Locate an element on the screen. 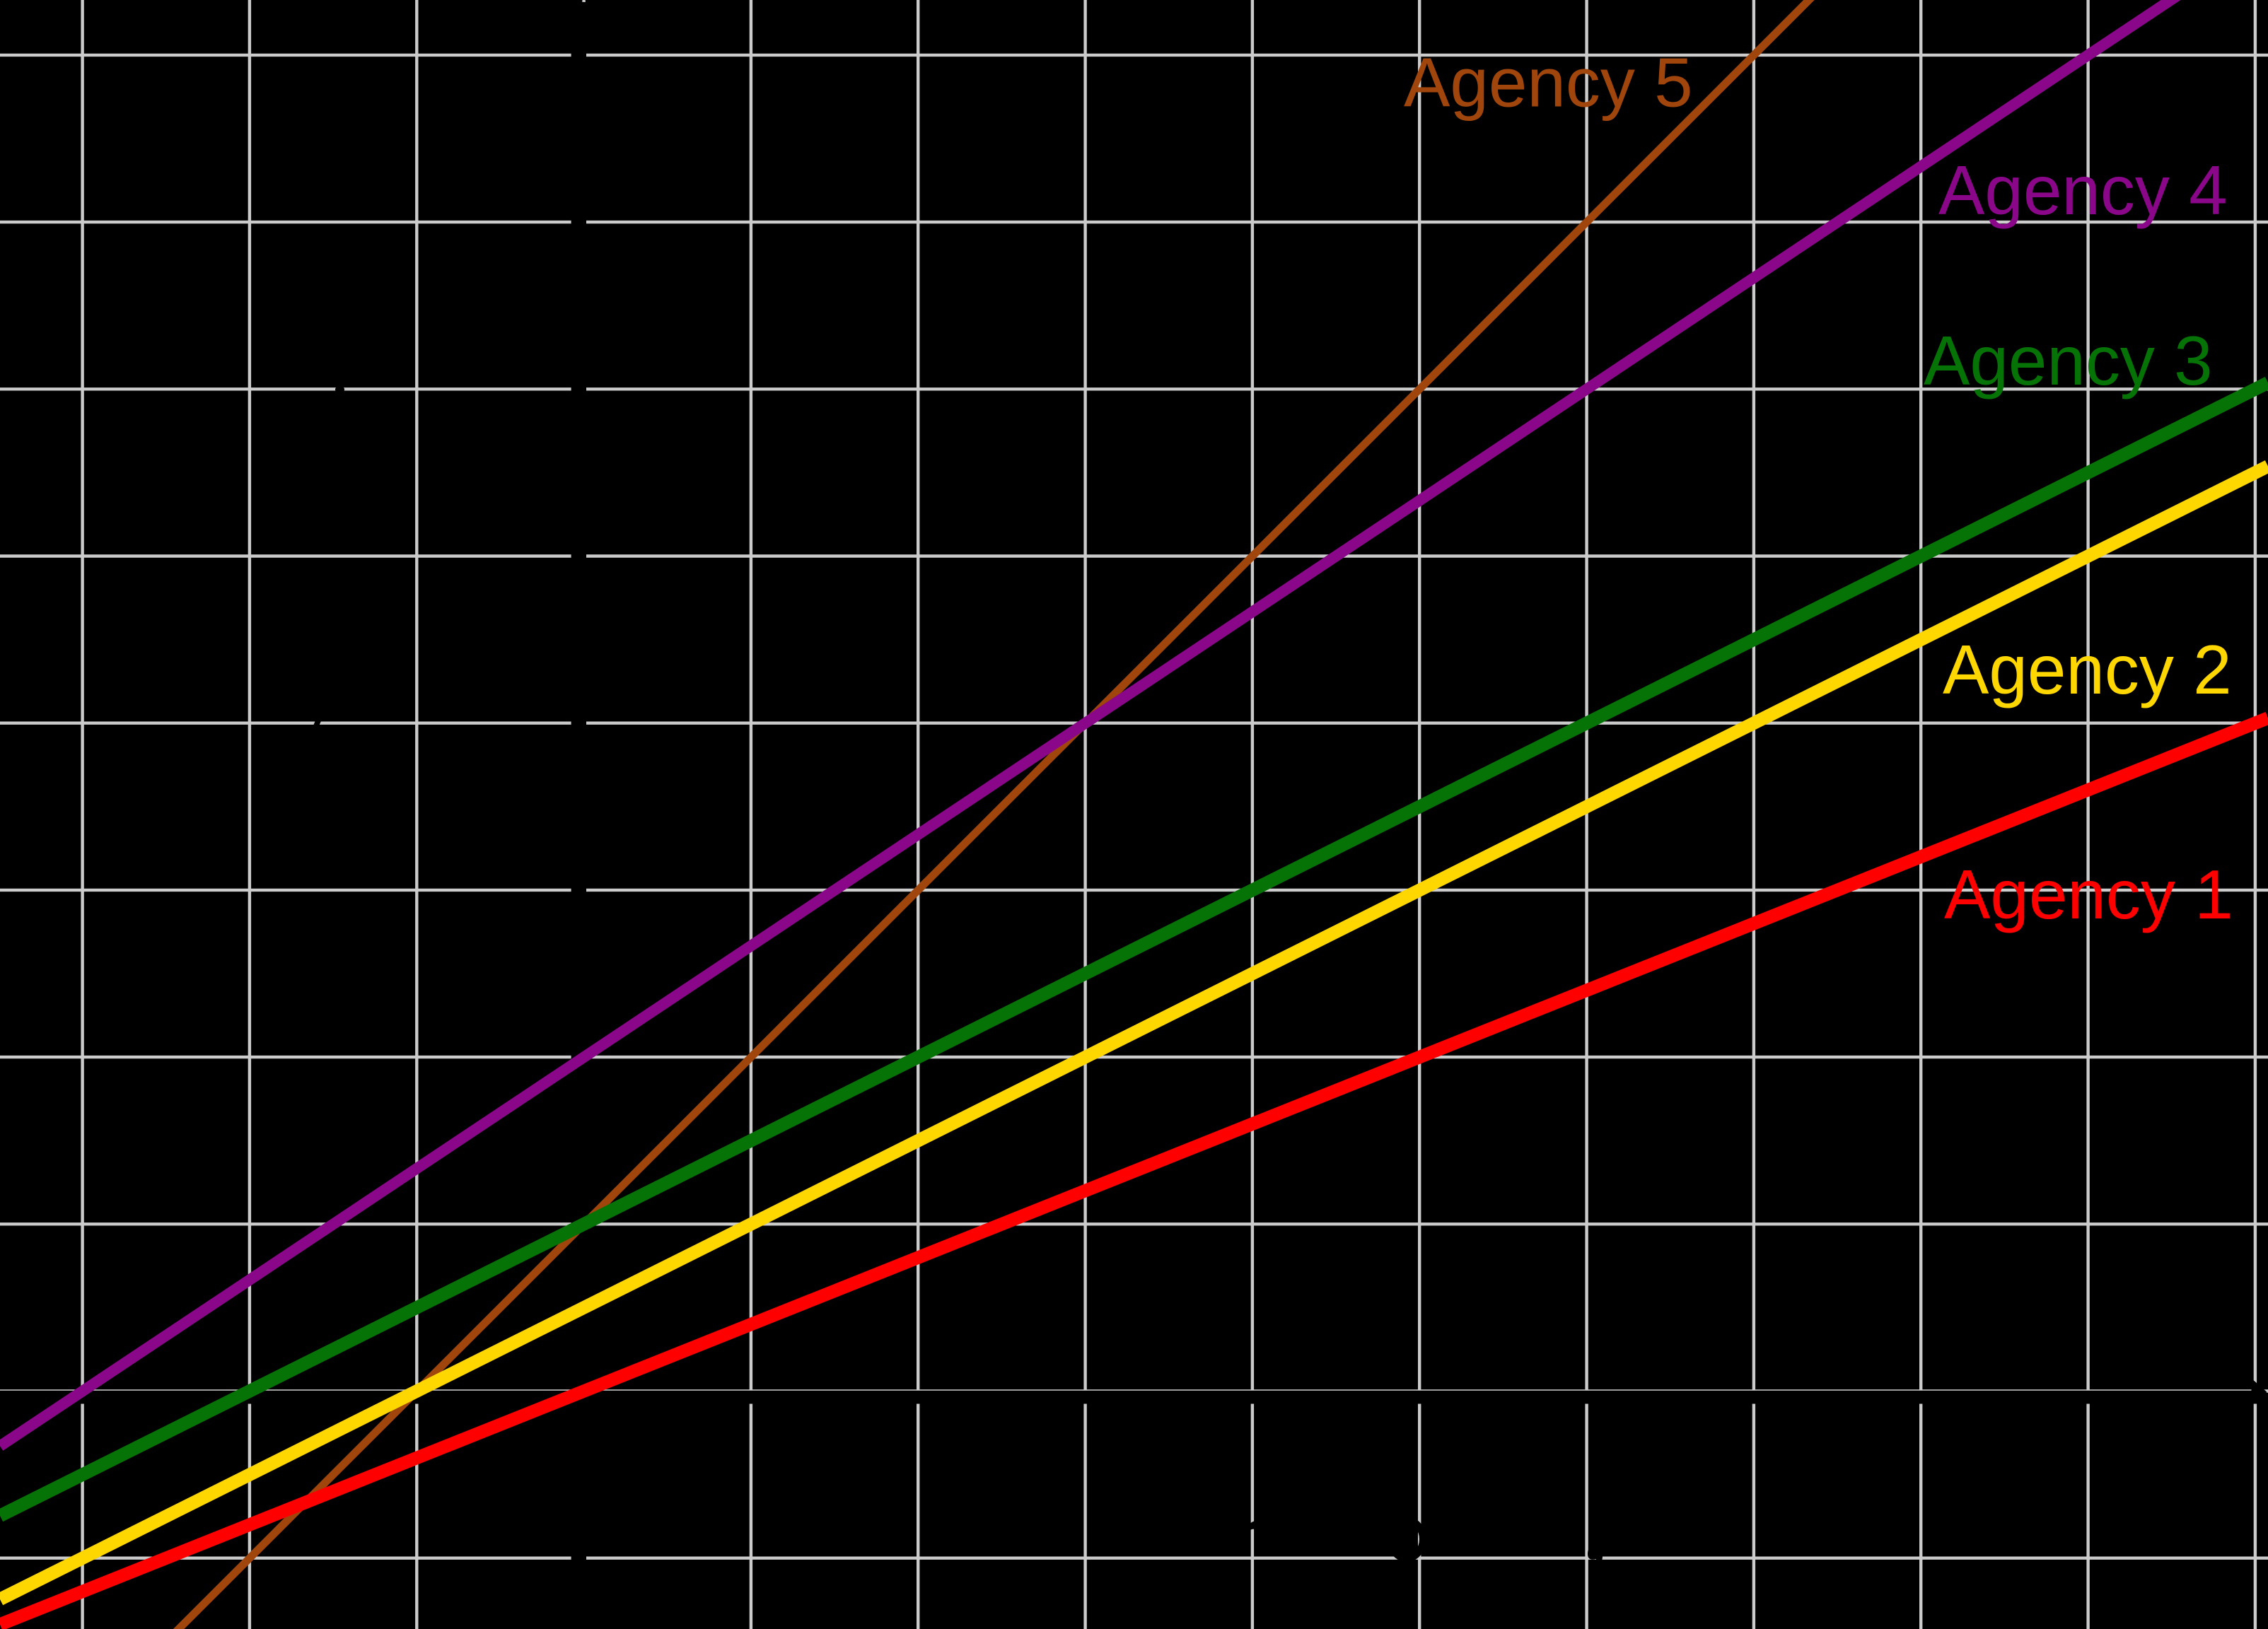  svg-text: Agency 1 is located at coordinates (2088, 894).